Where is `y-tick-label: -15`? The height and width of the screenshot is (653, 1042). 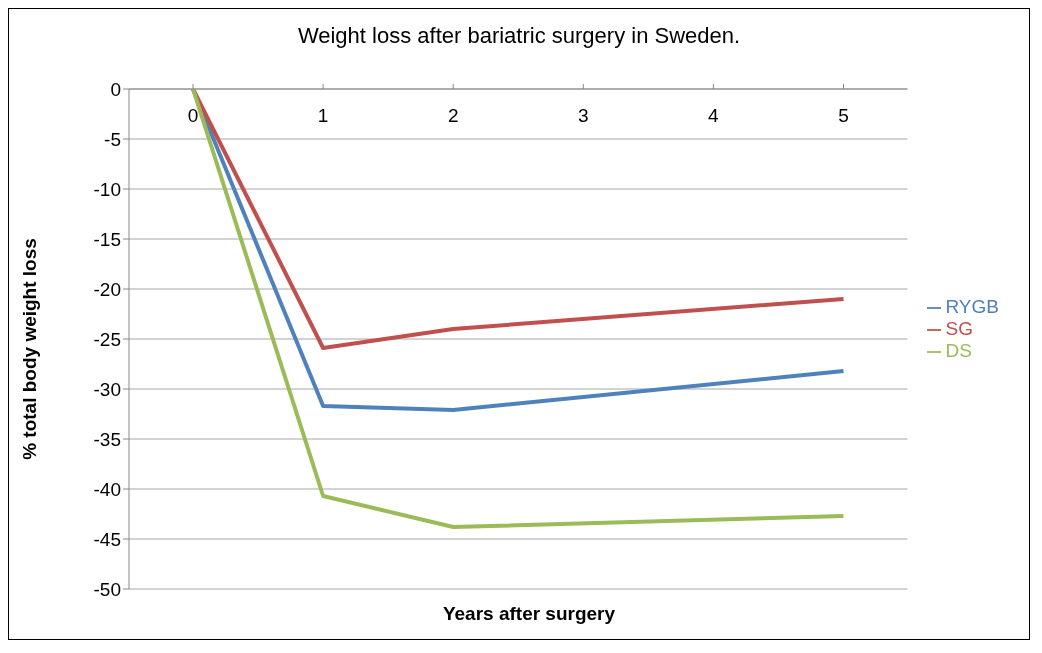
y-tick-label: -15 is located at coordinates (107, 239).